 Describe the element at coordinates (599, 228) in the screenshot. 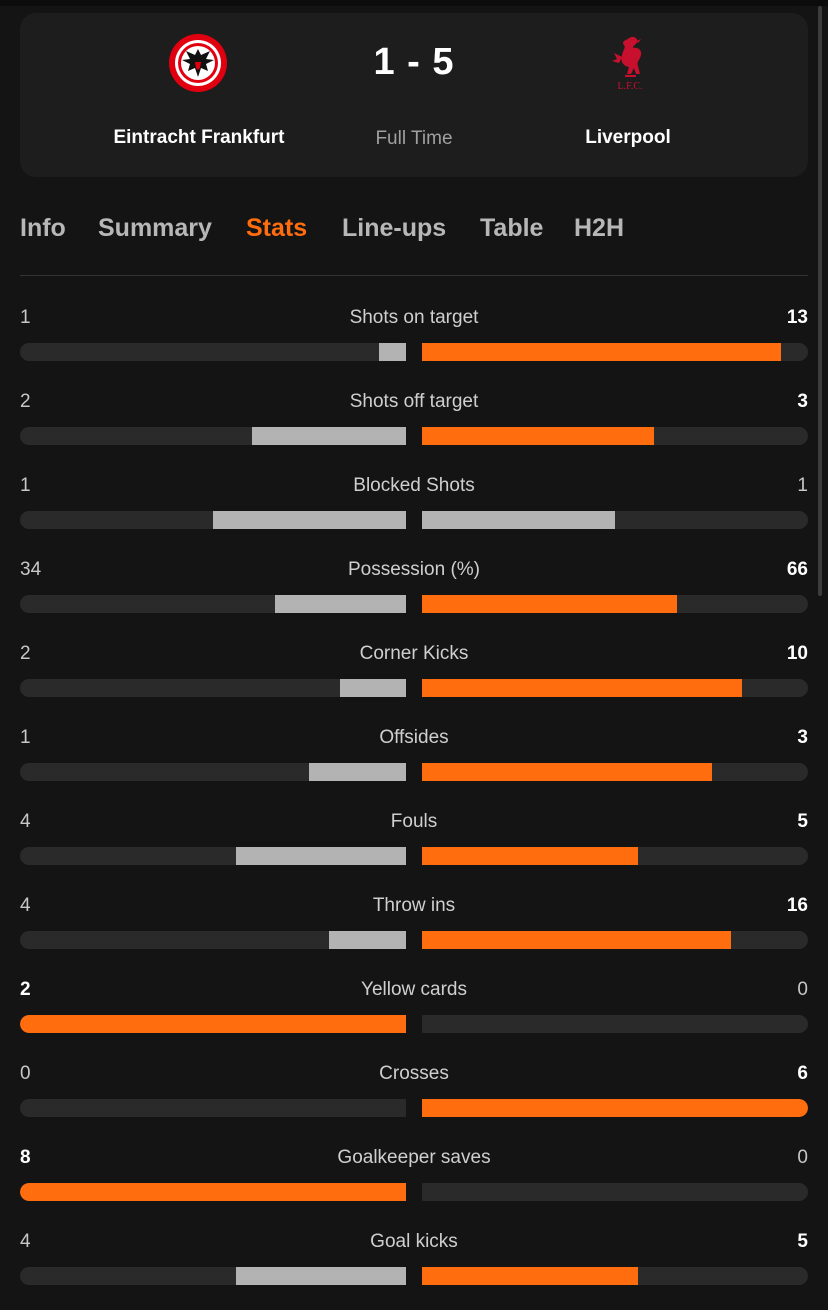

I see `tab-h2h: H2H` at that location.